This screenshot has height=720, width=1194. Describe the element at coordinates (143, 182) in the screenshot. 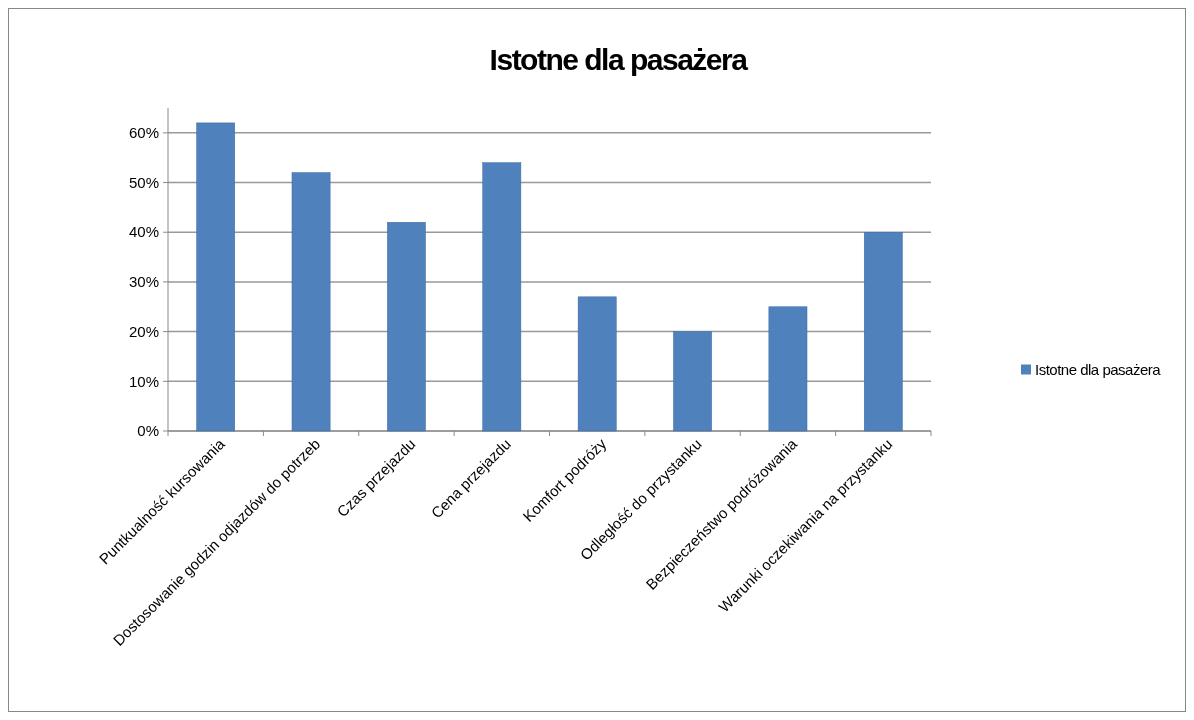

I see `y-tick-label: 50%` at that location.